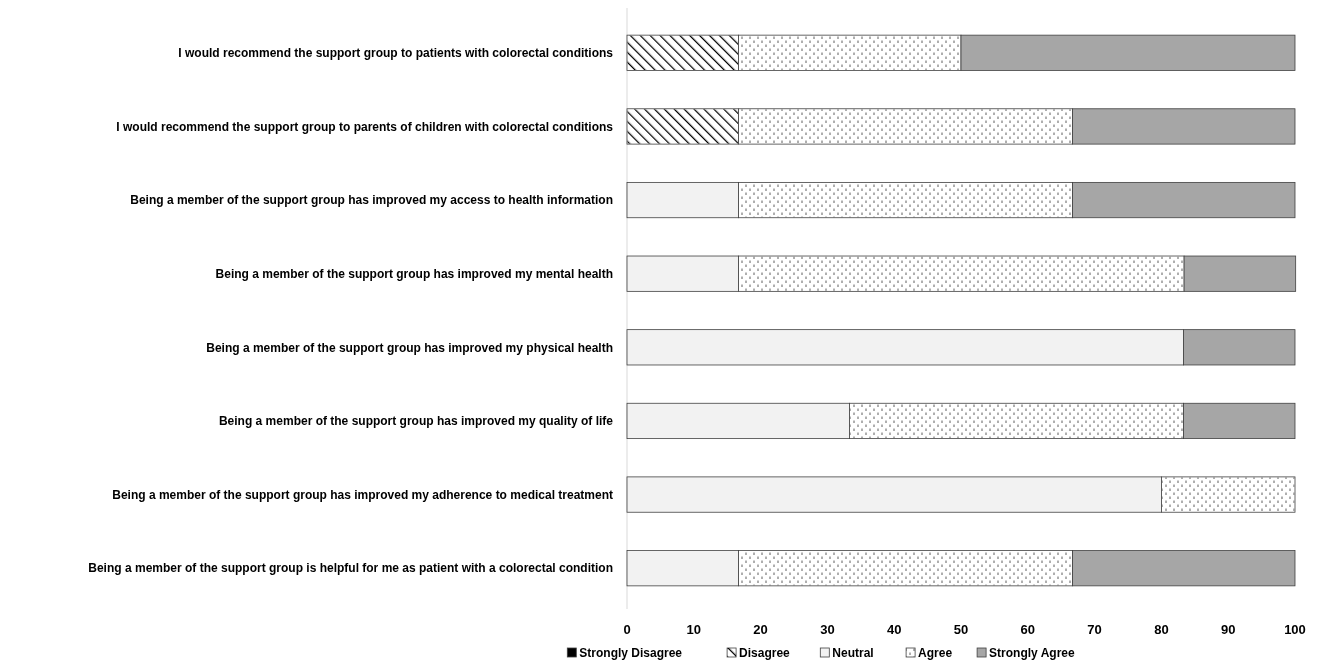 This screenshot has height=667, width=1317. I want to click on y-tick-label: Being a member of the support group has improved my mental health, so click(414, 273).